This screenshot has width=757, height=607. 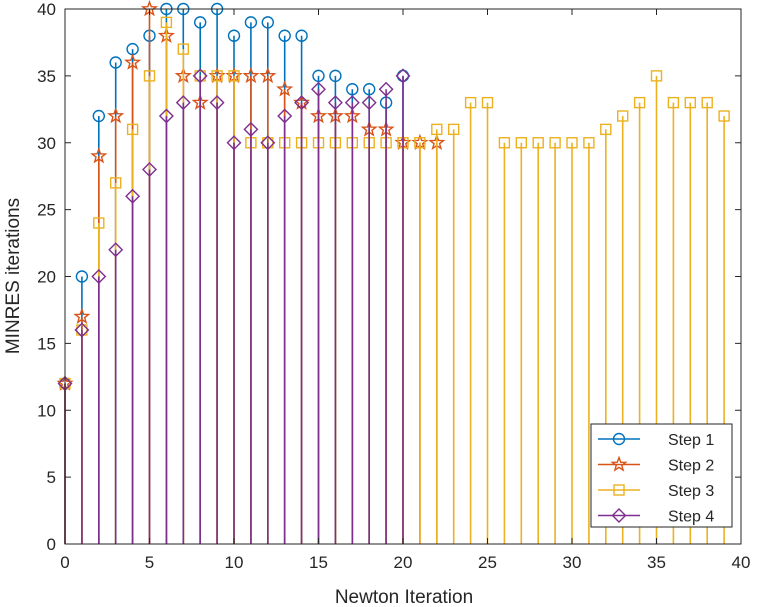 I want to click on legend-label: Step 3, so click(x=691, y=491).